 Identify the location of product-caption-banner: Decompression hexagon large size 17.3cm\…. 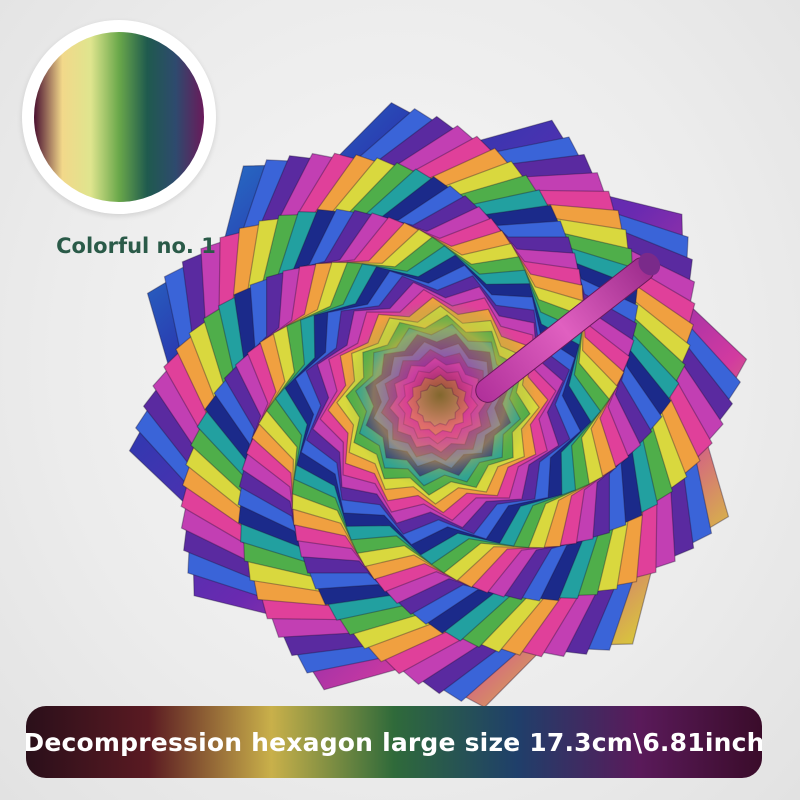
(394, 742).